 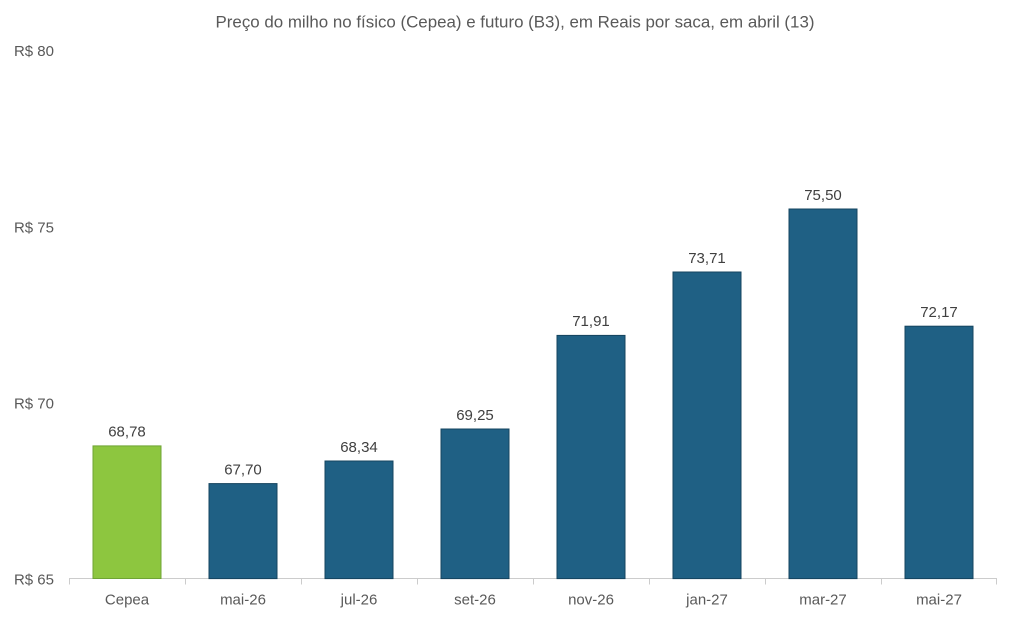 I want to click on svg-text: set-26, so click(x=475, y=600).